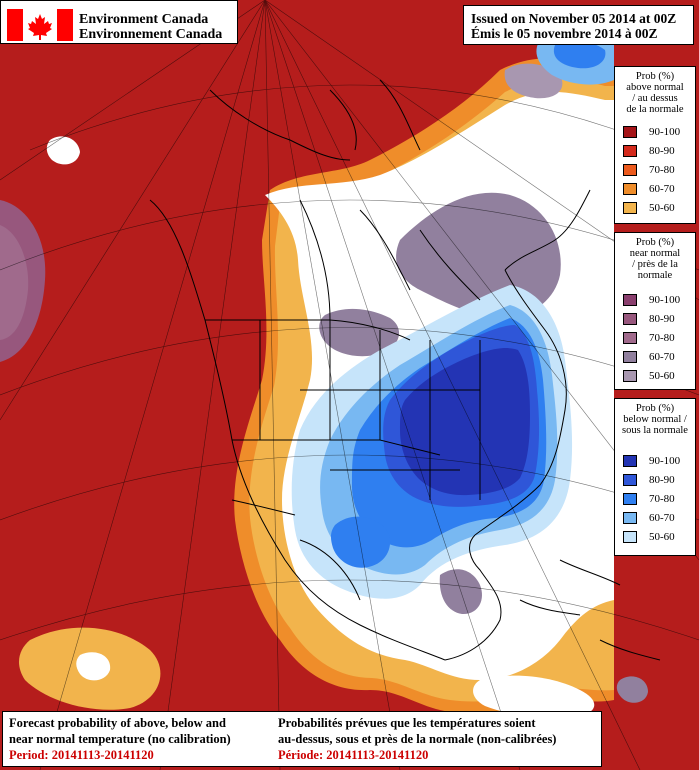  I want to click on legend-title-line: below normal /, so click(655, 419).